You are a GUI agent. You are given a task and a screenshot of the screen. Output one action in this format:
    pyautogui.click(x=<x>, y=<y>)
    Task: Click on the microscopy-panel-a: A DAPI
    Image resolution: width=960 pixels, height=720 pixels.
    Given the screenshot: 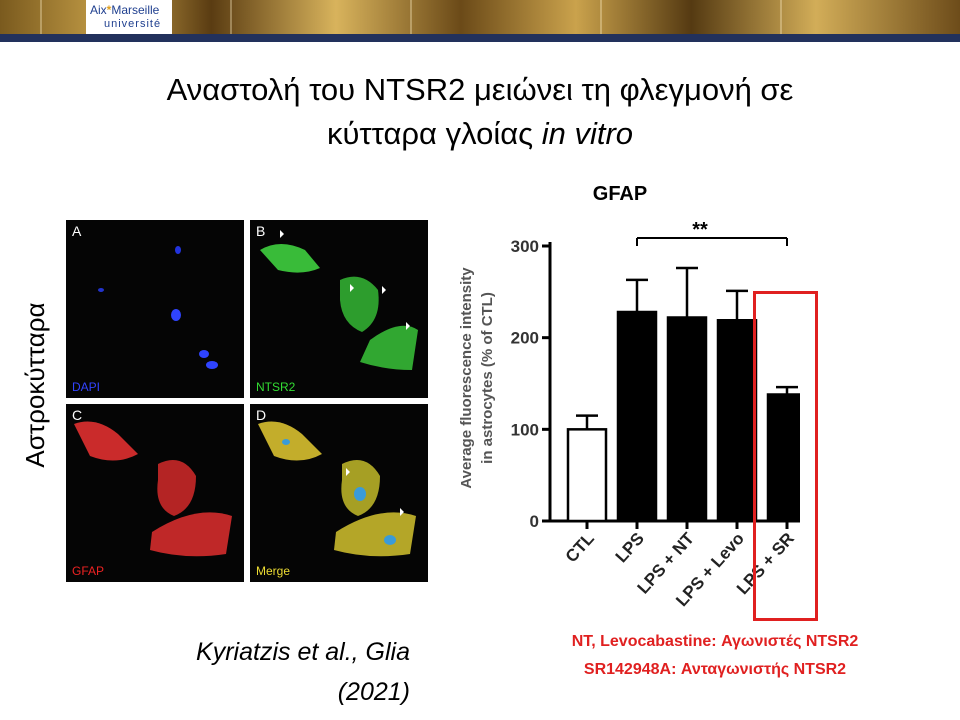 What is the action you would take?
    pyautogui.click(x=155, y=309)
    